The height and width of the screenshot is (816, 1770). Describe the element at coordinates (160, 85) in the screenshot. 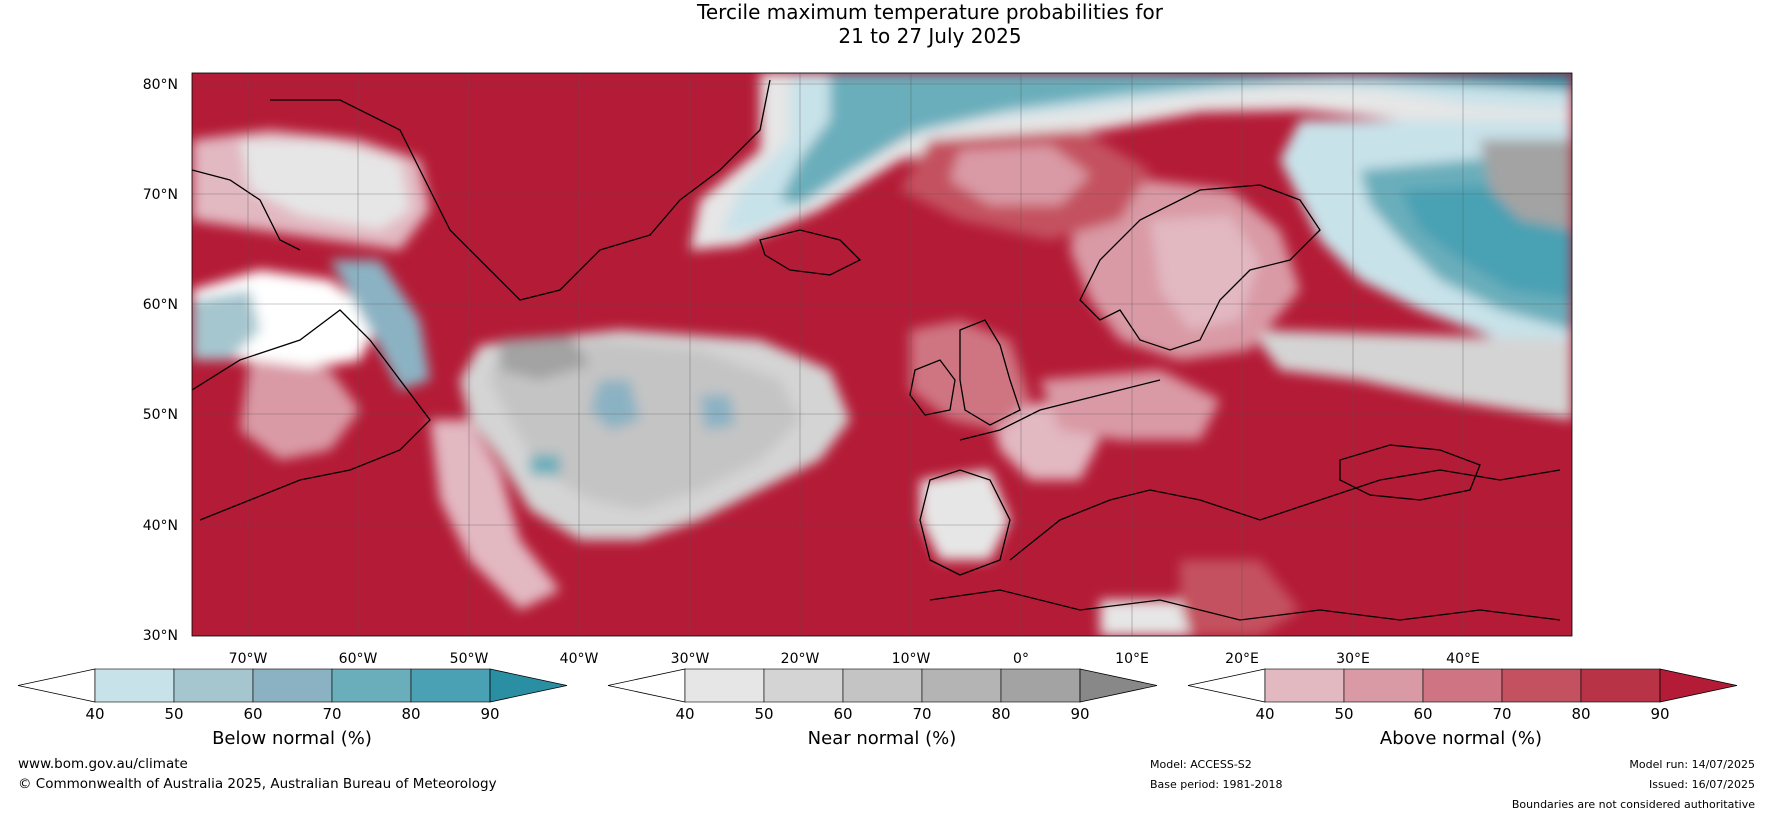

I see `lat-label: 80°N` at that location.